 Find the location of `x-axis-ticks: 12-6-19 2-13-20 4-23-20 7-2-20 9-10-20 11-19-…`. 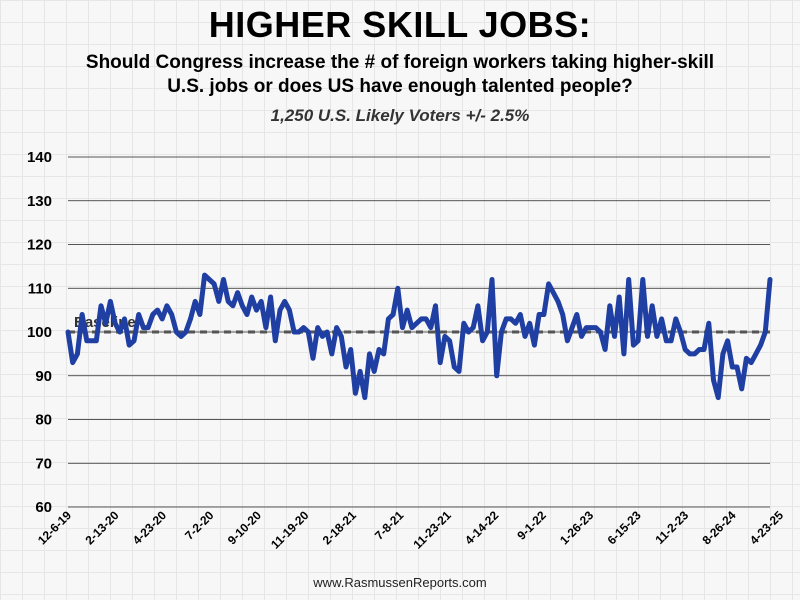

x-axis-ticks: 12-6-19 2-13-20 4-23-20 7-2-20 9-10-20 11-19-… is located at coordinates (410, 530).